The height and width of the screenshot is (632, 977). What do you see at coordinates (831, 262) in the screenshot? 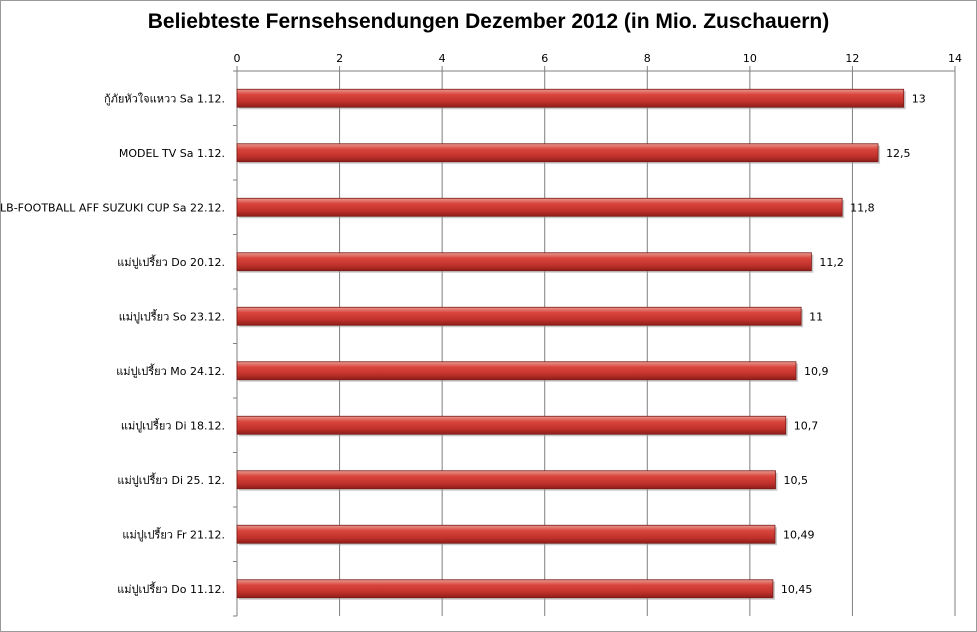
I see `data-label: 11,2` at bounding box center [831, 262].